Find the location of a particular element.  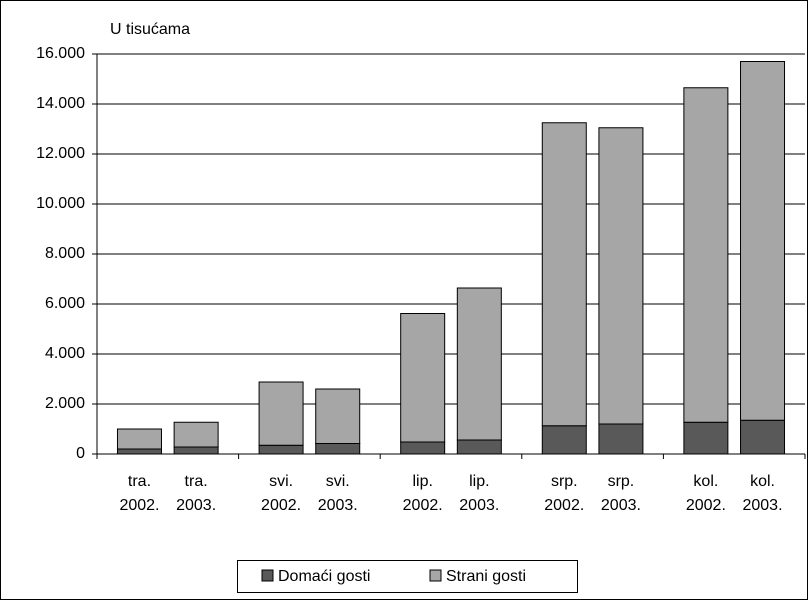

y-tick-label: 2.000 is located at coordinates (65, 403).